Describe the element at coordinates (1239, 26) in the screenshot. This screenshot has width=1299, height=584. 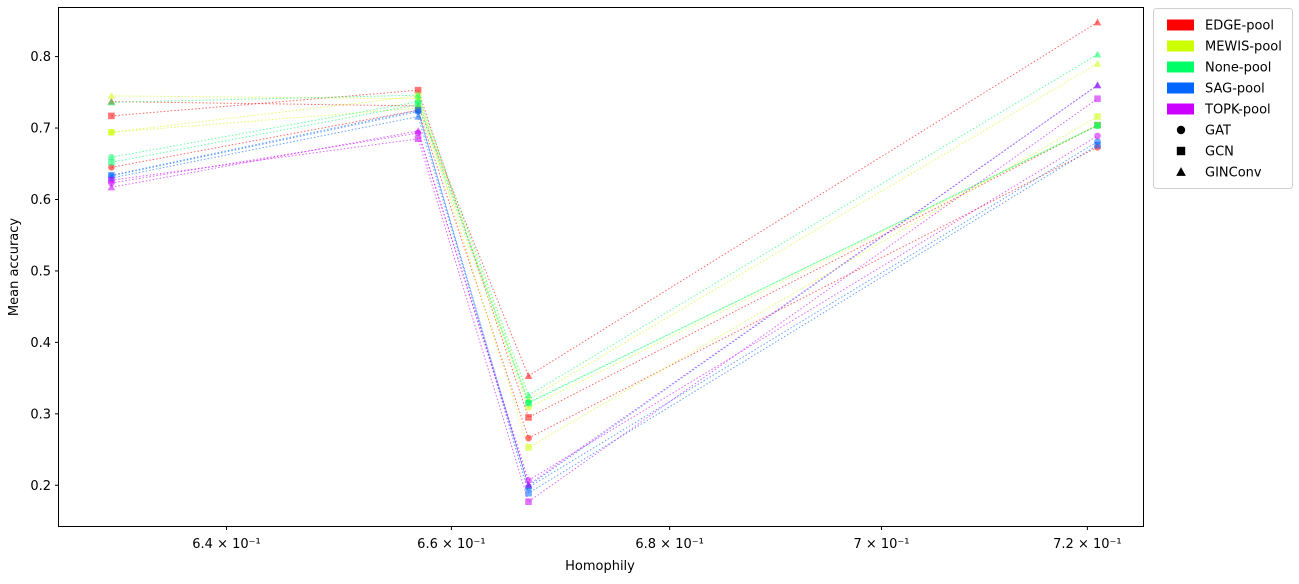
I see `legend-label-edge-pool: EDGE-pool` at that location.